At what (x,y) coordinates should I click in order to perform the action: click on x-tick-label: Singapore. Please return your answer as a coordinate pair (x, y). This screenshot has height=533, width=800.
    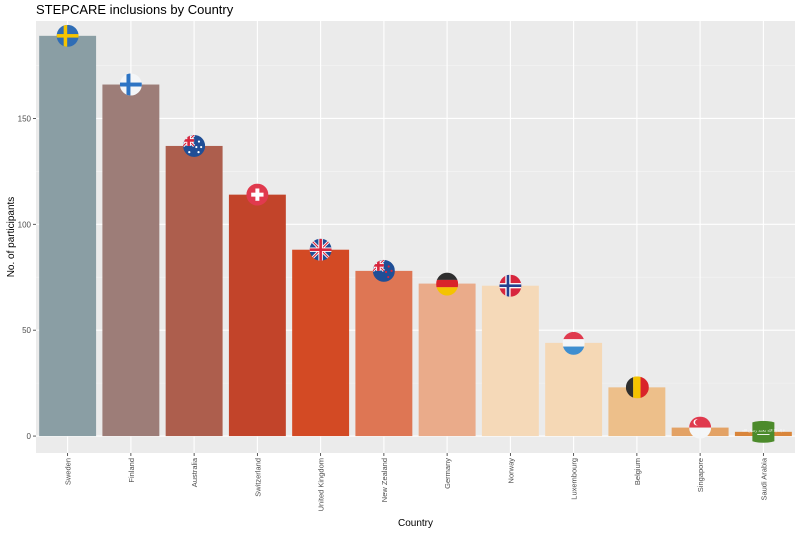
    Looking at the image, I should click on (700, 475).